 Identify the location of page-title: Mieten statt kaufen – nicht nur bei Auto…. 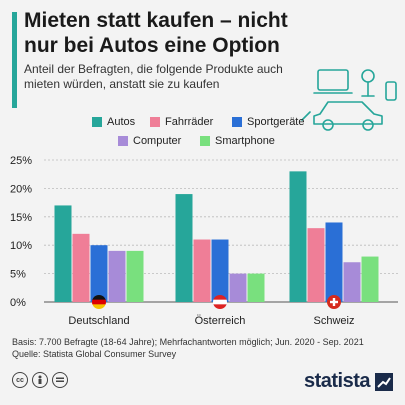
(156, 33).